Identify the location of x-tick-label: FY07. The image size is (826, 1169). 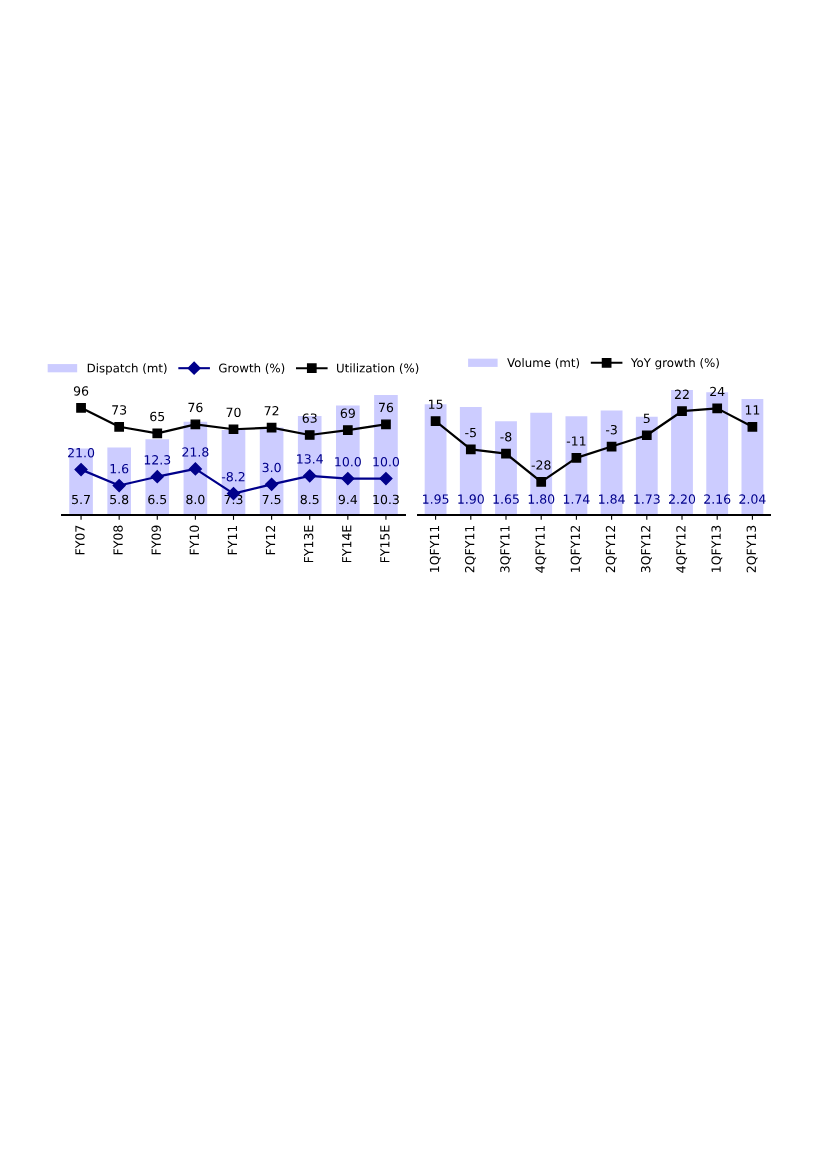
(80, 540).